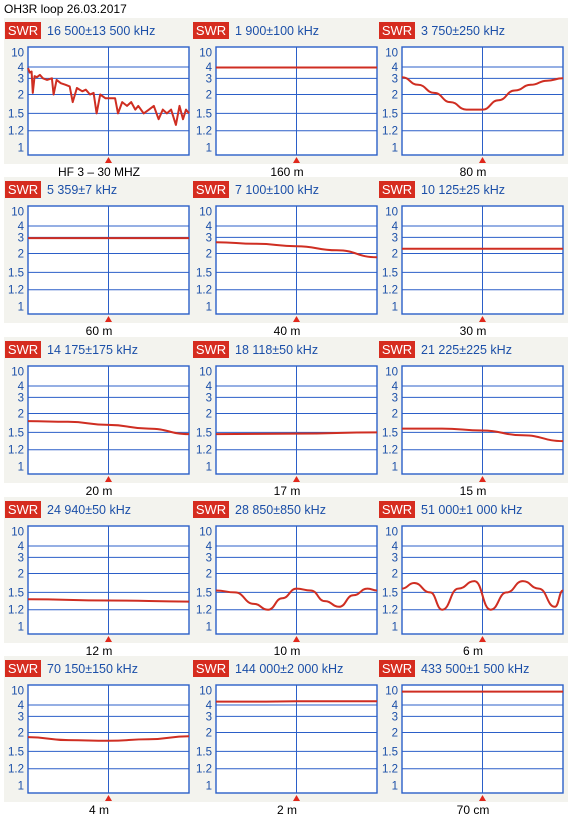  I want to click on band-caption: 2 m, so click(286, 810).